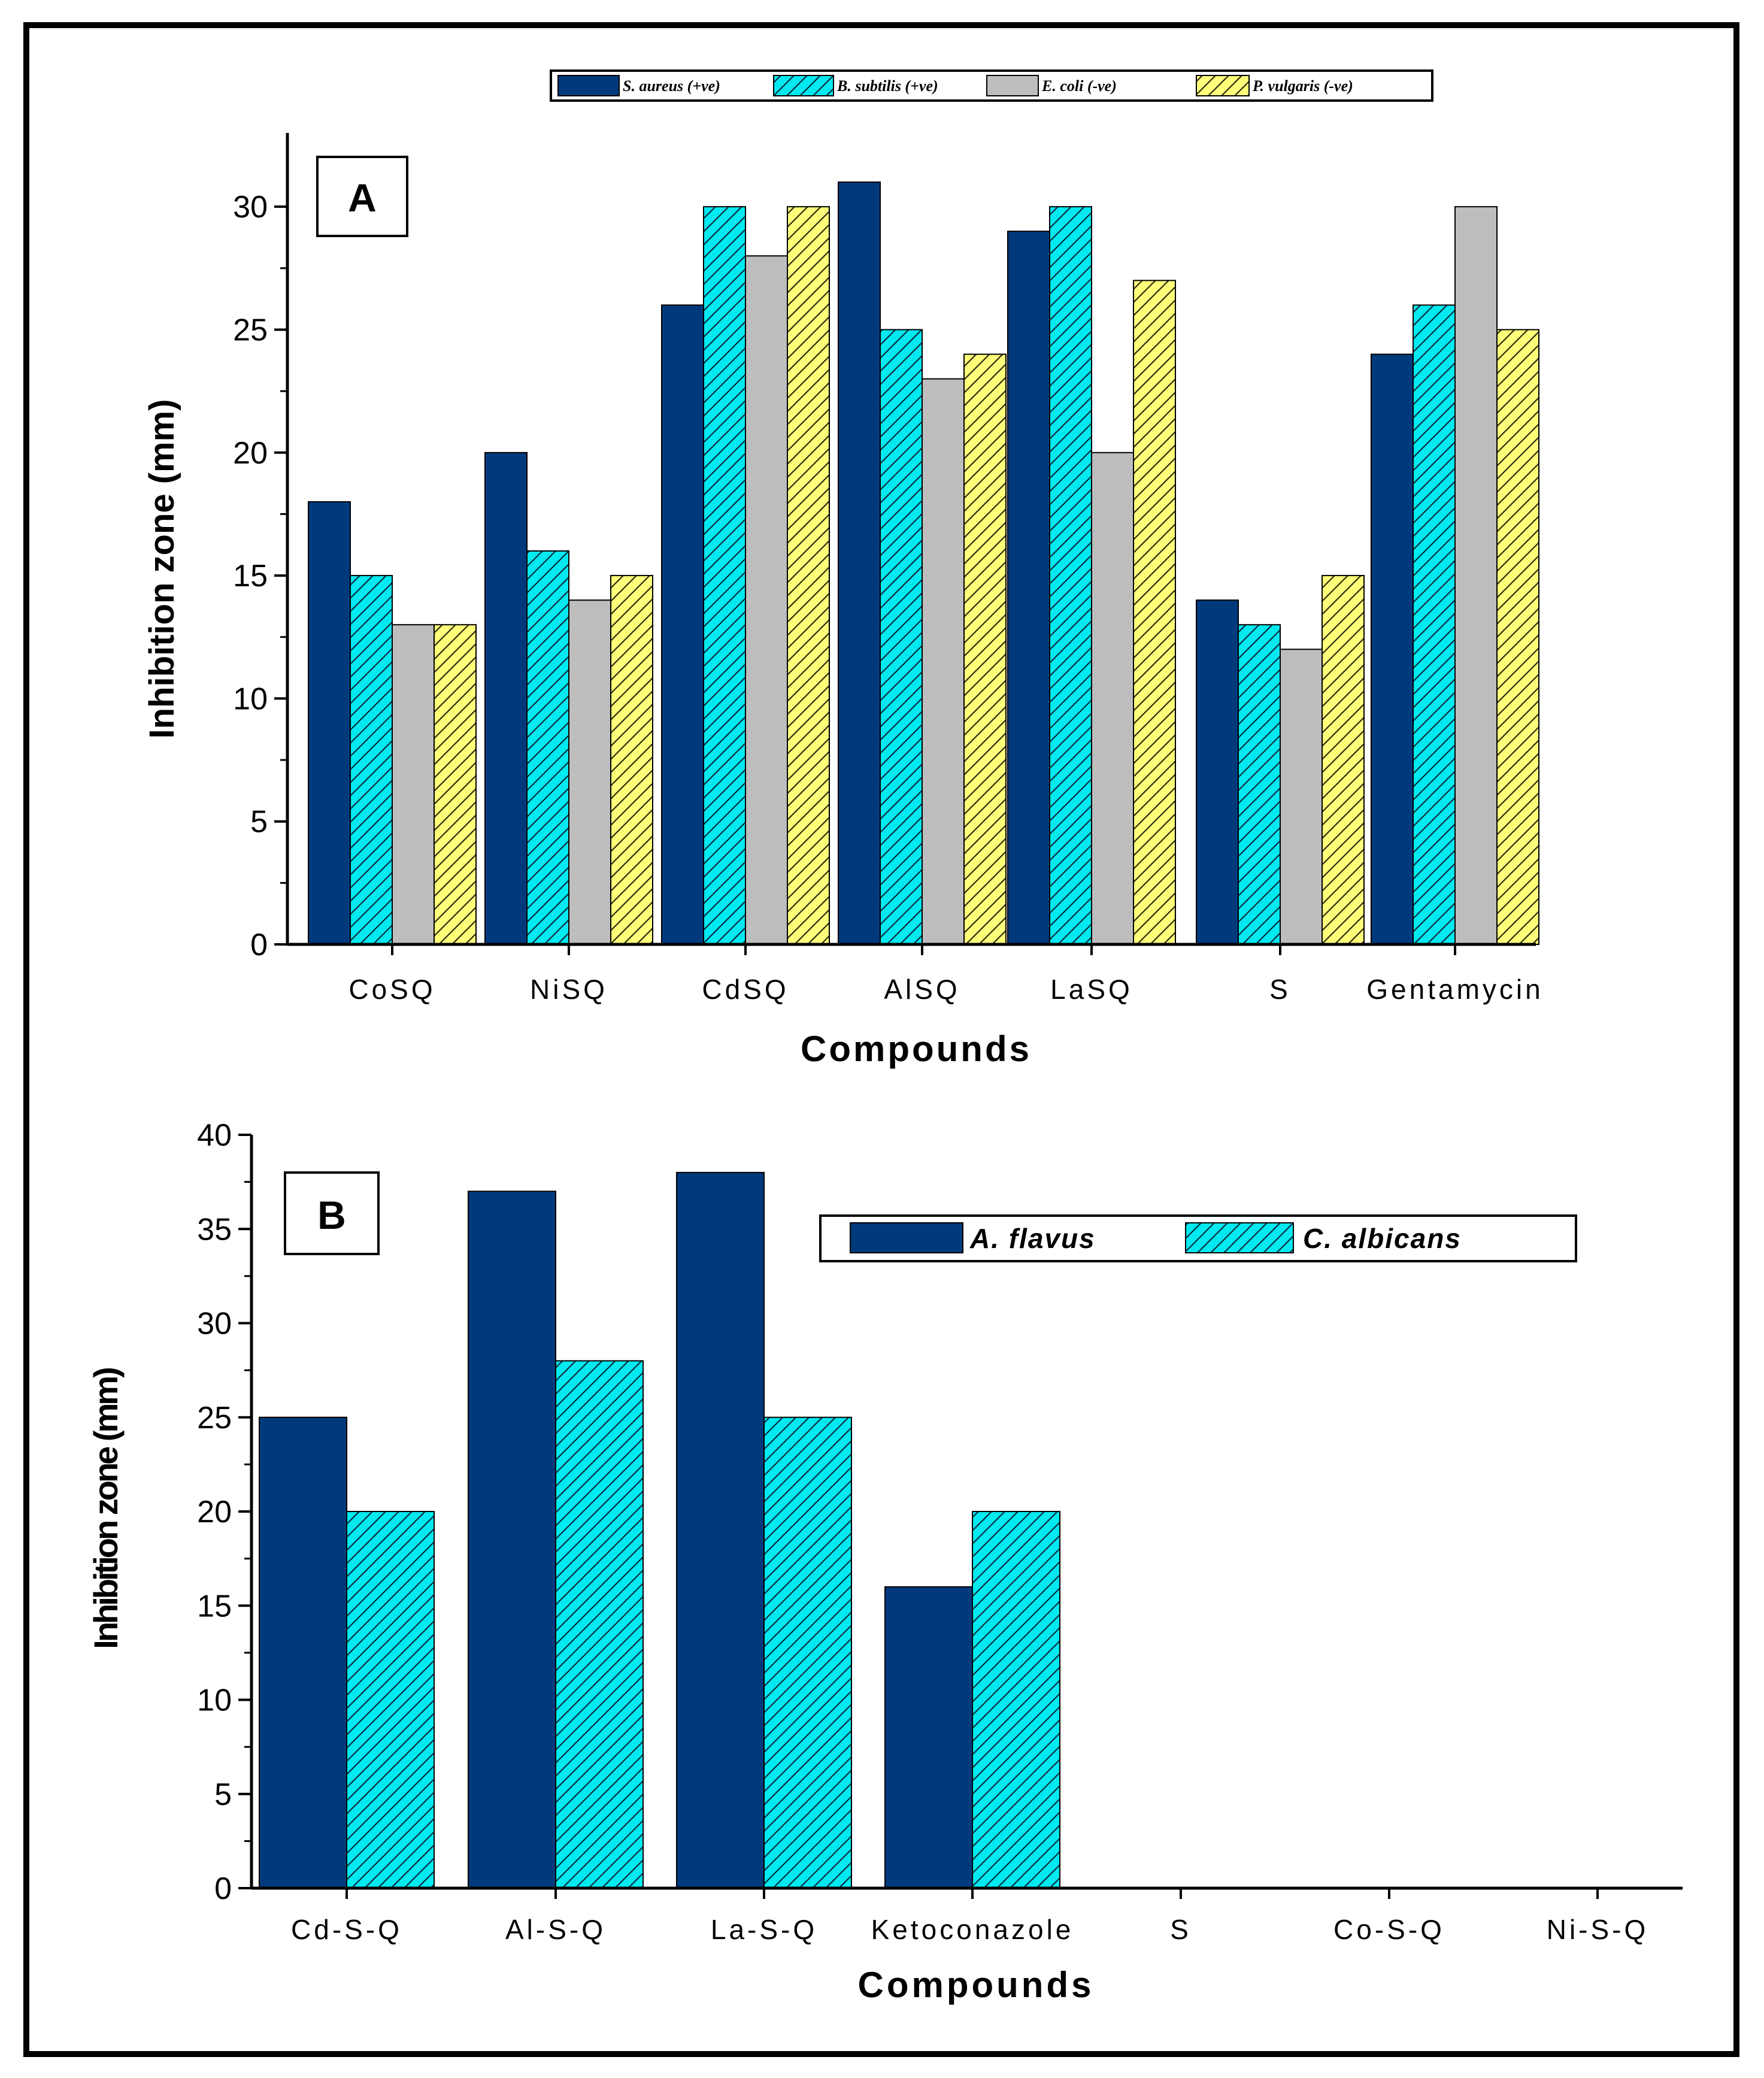 The width and height of the screenshot is (1764, 2078). What do you see at coordinates (943, 661) in the screenshot?
I see `bar-alsq-e-coli-ve` at bounding box center [943, 661].